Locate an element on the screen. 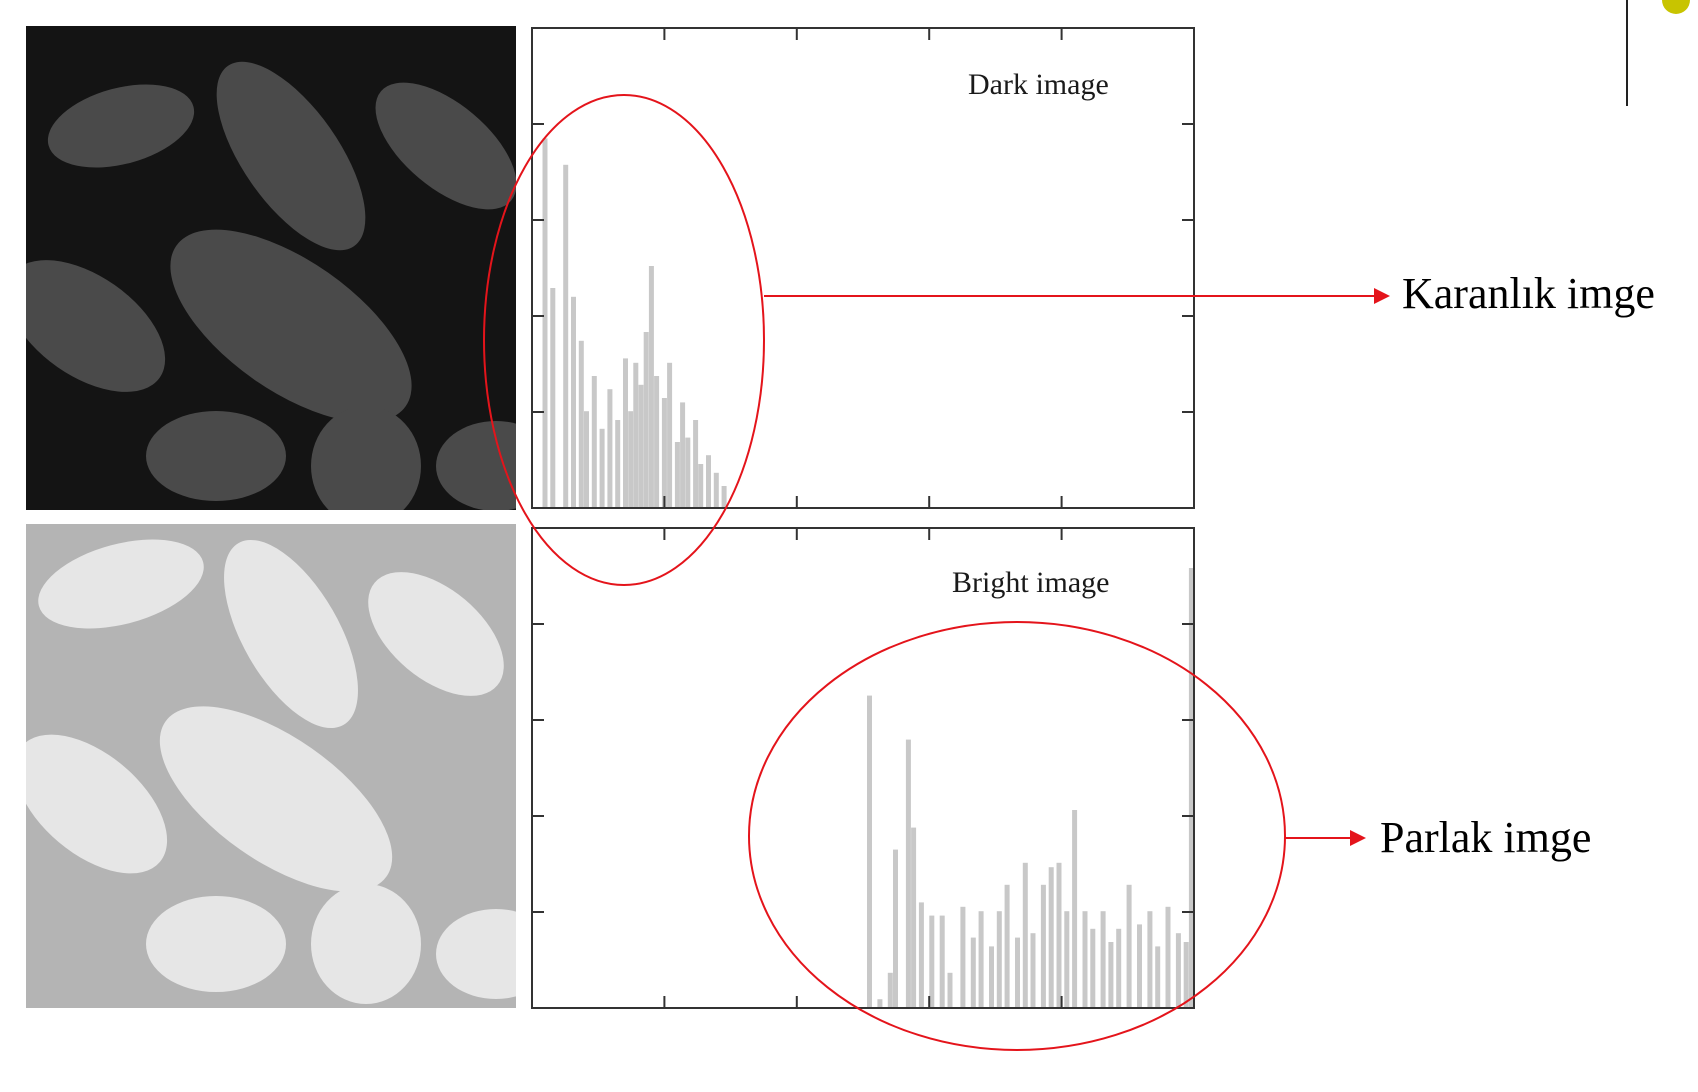 This screenshot has height=1092, width=1698. bright-callout-label: Parlak imge is located at coordinates (1486, 837).